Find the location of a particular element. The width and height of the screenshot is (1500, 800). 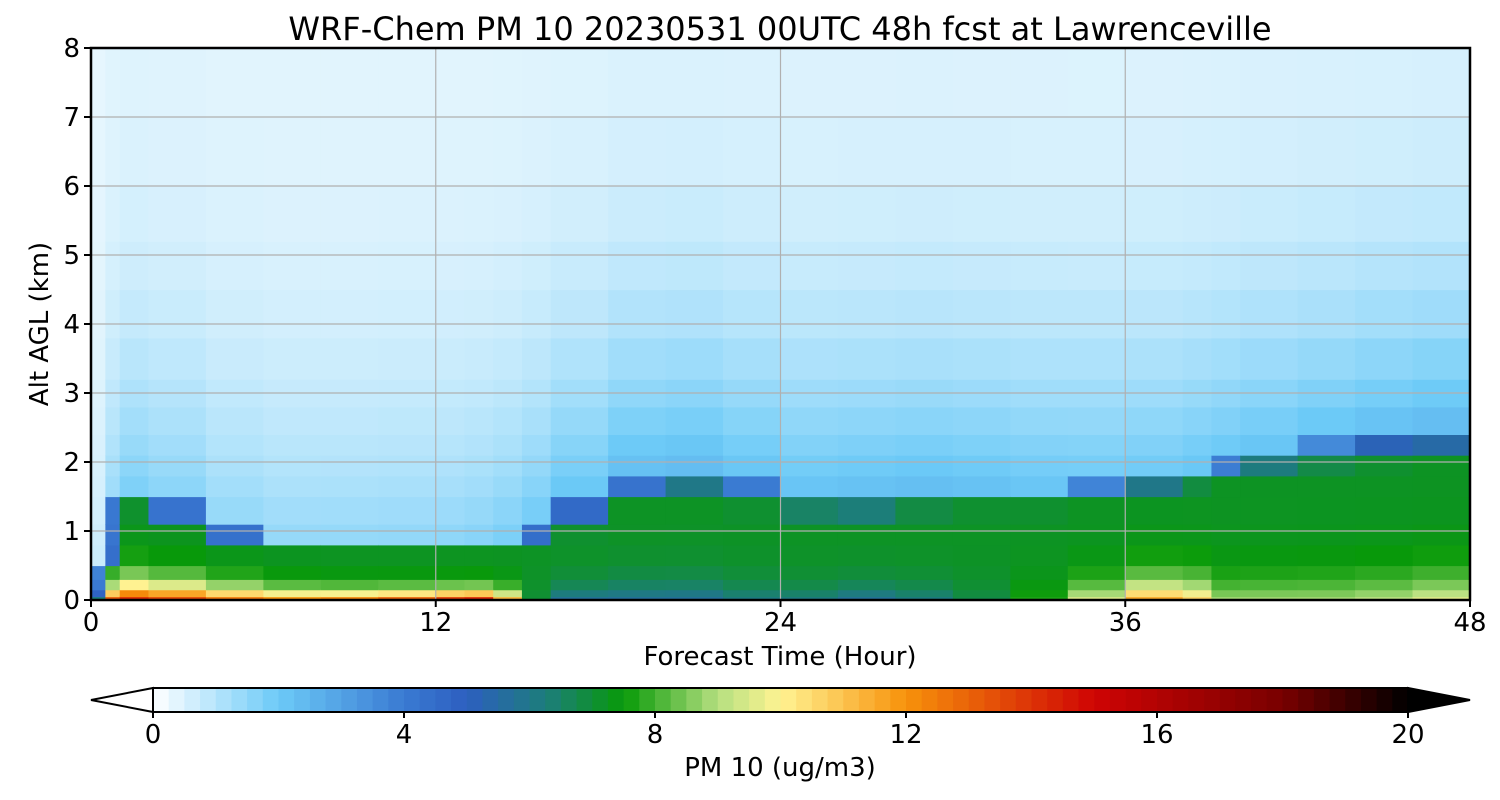

x-tick-label: 24 is located at coordinates (780, 623).